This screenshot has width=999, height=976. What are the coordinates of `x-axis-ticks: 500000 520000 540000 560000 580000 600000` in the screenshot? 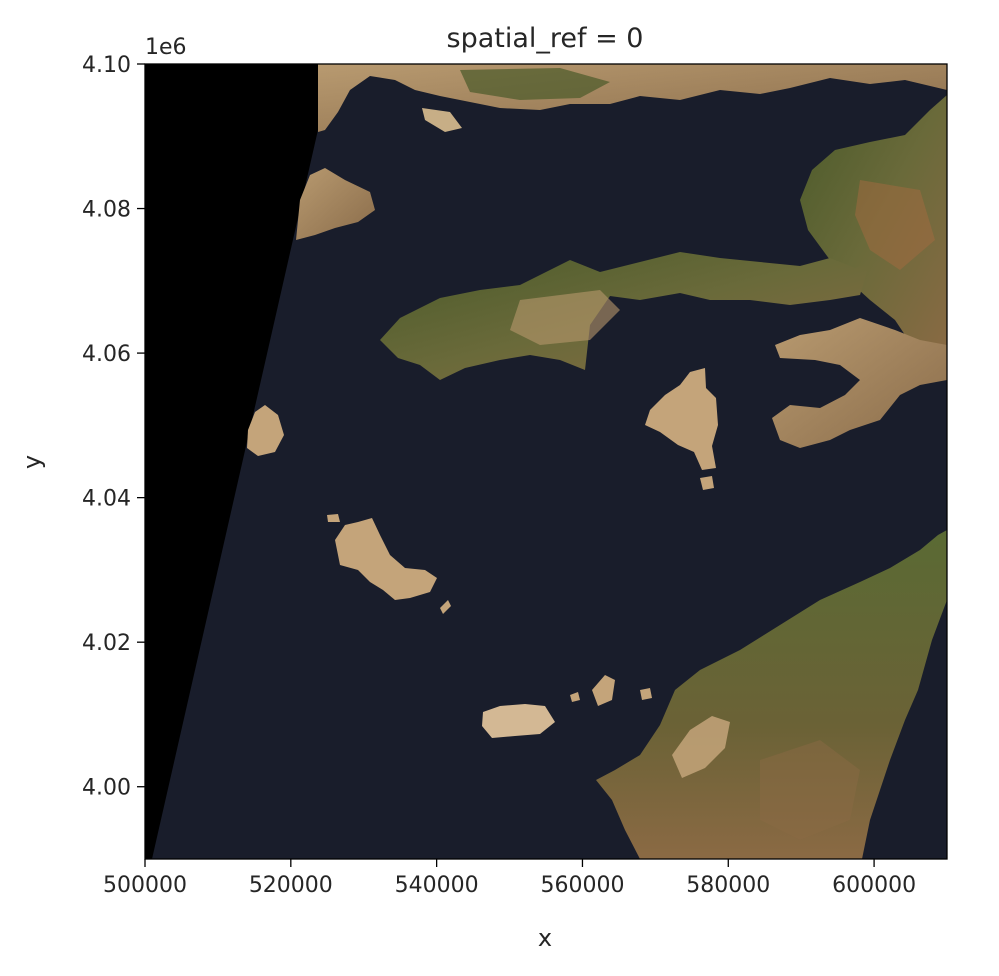 It's located at (509, 878).